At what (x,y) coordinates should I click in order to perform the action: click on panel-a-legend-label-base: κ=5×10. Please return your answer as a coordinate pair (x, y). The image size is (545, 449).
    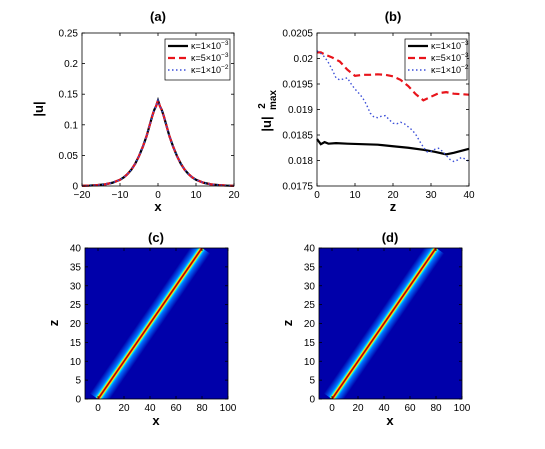
    Looking at the image, I should click on (206, 58).